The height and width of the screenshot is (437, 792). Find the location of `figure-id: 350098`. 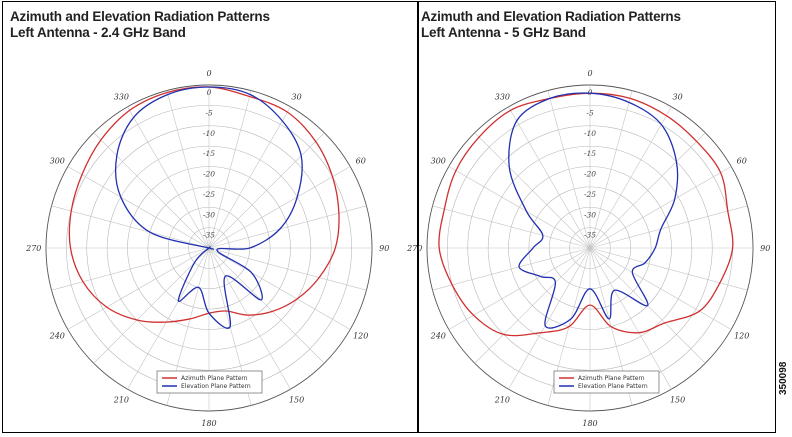

figure-id: 350098 is located at coordinates (783, 378).